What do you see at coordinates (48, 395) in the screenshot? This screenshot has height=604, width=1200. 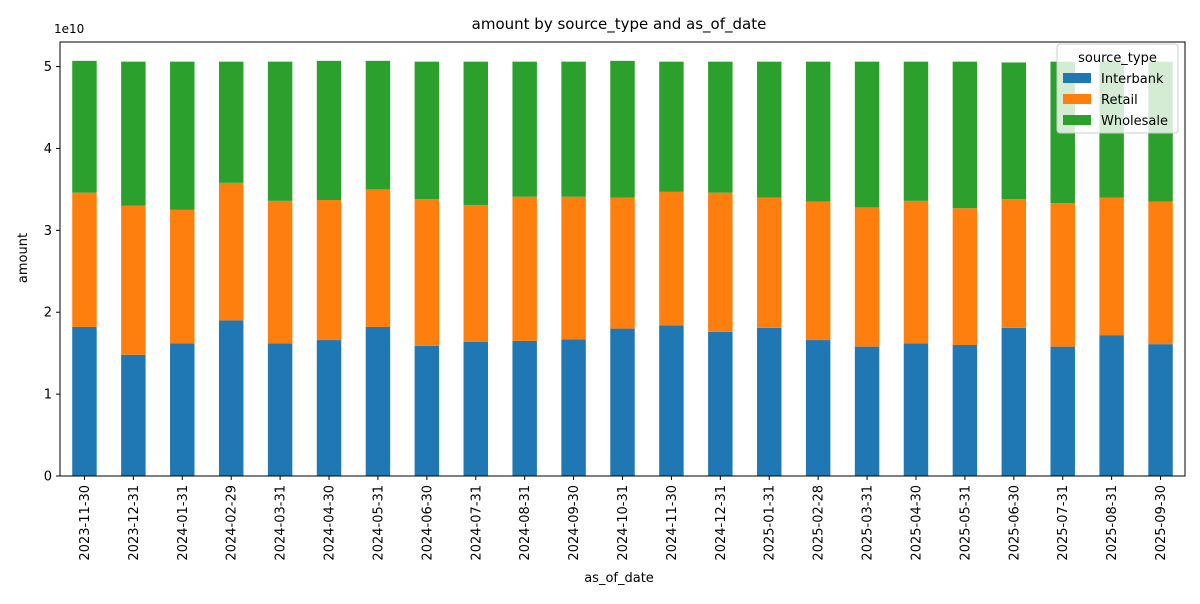 I see `y-tick-label: 1` at bounding box center [48, 395].